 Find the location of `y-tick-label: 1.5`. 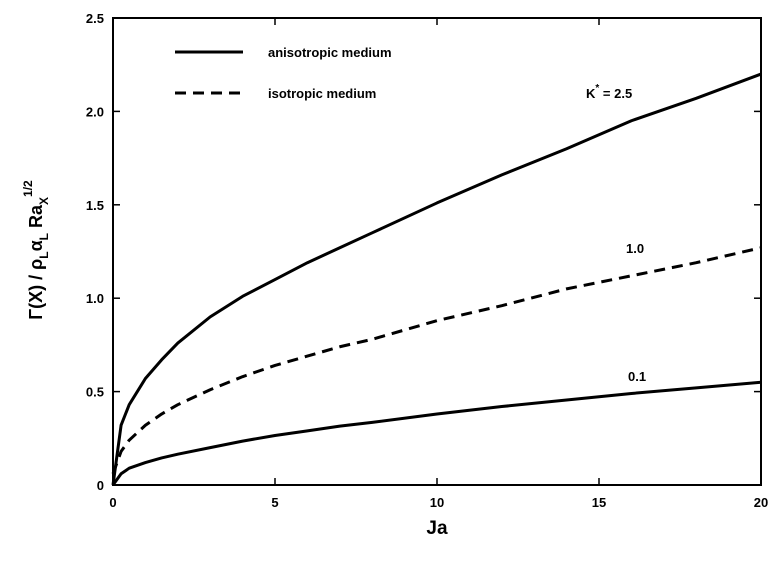

y-tick-label: 1.5 is located at coordinates (95, 205).